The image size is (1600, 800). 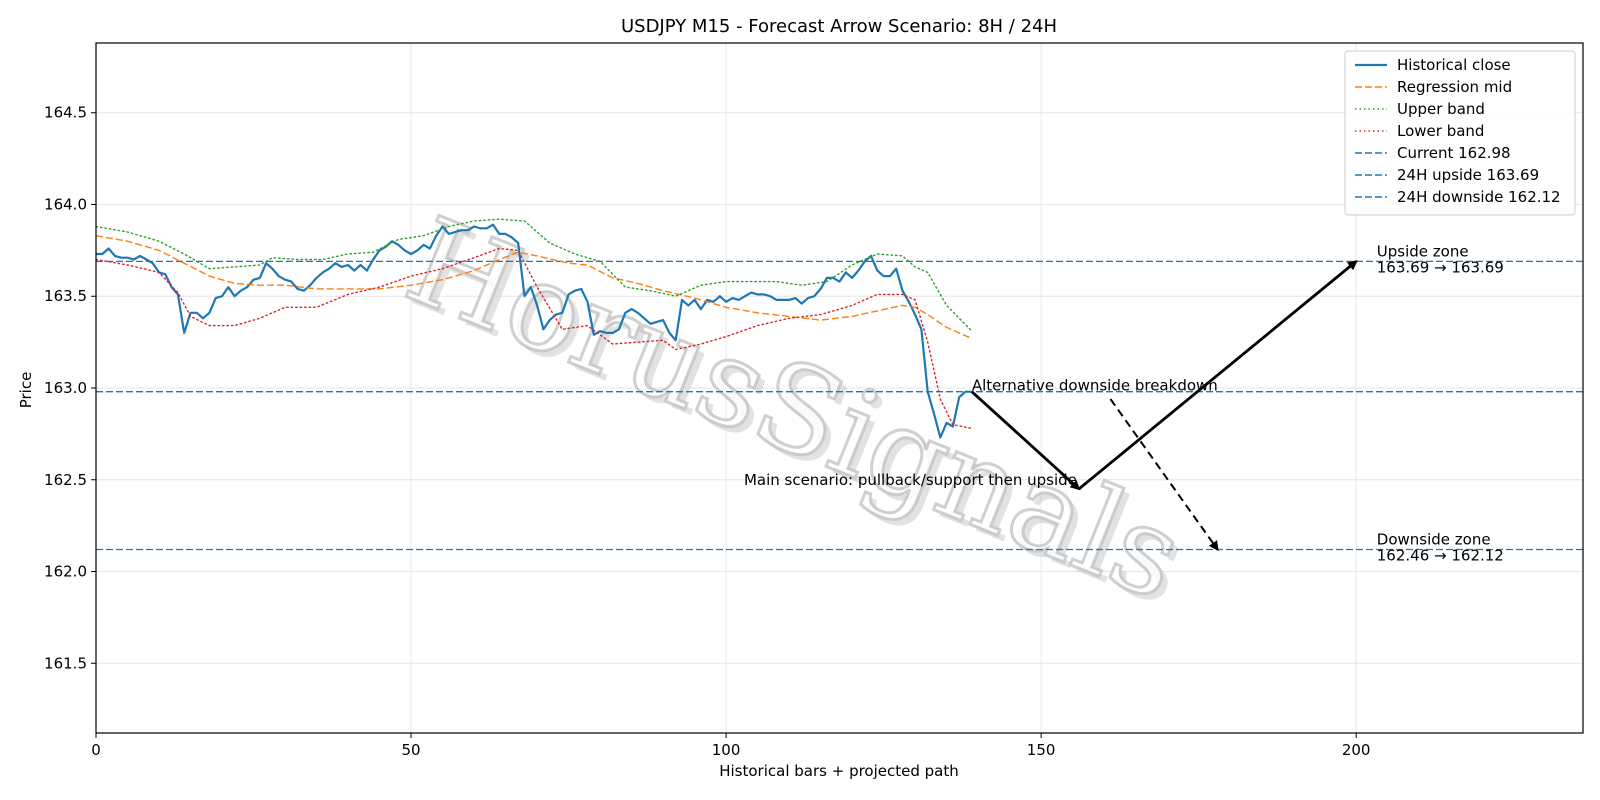 What do you see at coordinates (1218, 375) in the screenshot?
I see `arrow-main-upside` at bounding box center [1218, 375].